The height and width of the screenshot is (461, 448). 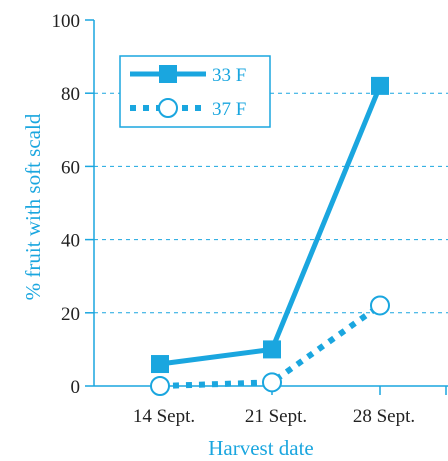 I want to click on y-axis-label: % fruit with soft scald, so click(x=33, y=206).